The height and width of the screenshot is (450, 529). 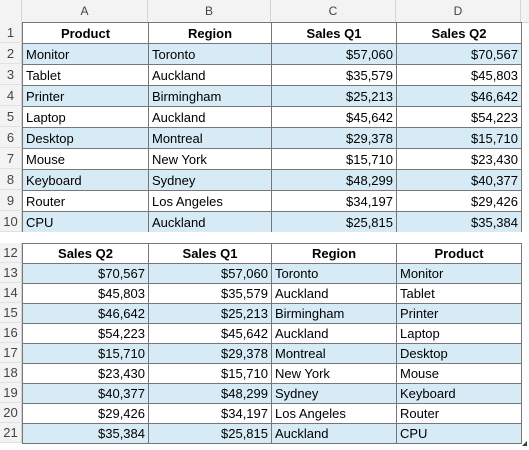 I want to click on row-header-19: 19, so click(x=11, y=393).